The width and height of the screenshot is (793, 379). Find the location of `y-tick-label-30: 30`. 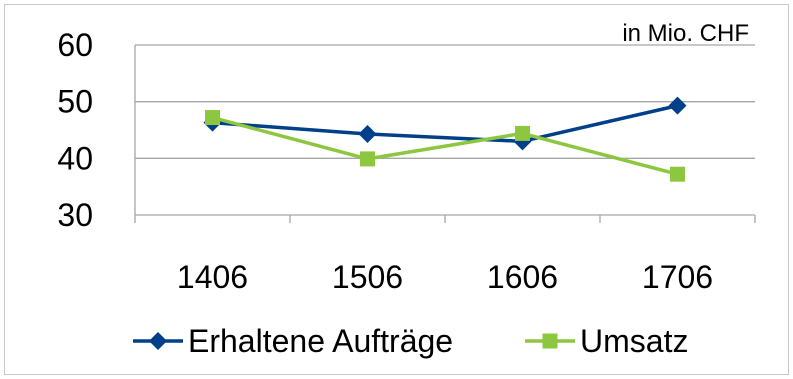

y-tick-label-30: 30 is located at coordinates (75, 215).